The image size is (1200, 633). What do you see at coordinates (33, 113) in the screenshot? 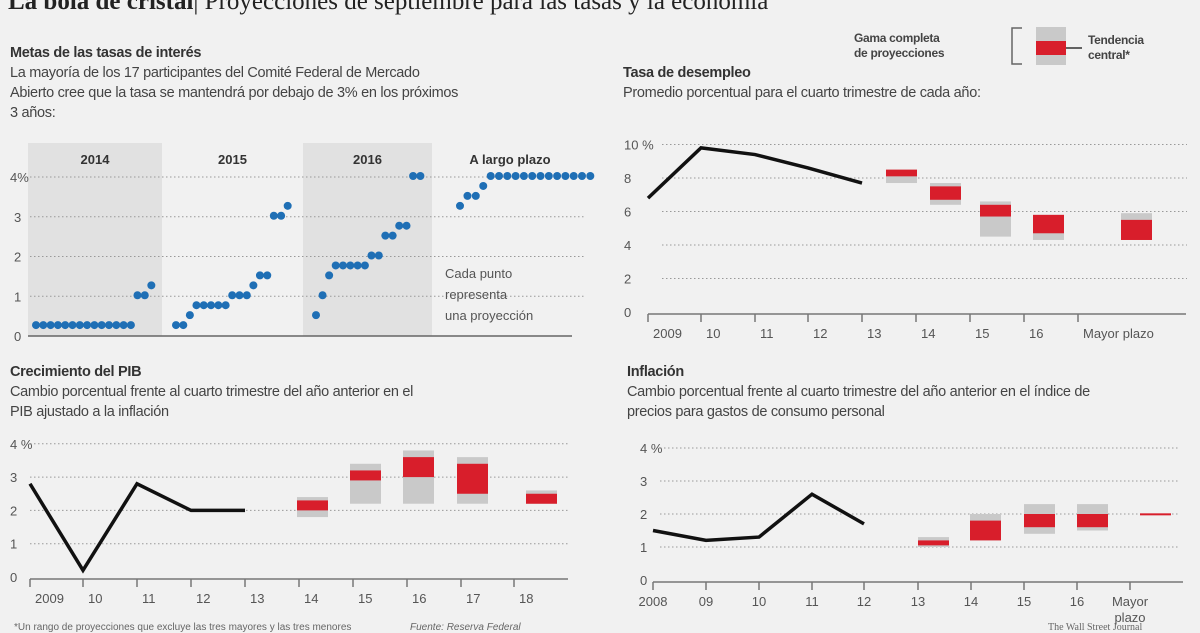
I see `rates-subtitle-line: 3 años:` at bounding box center [33, 113].